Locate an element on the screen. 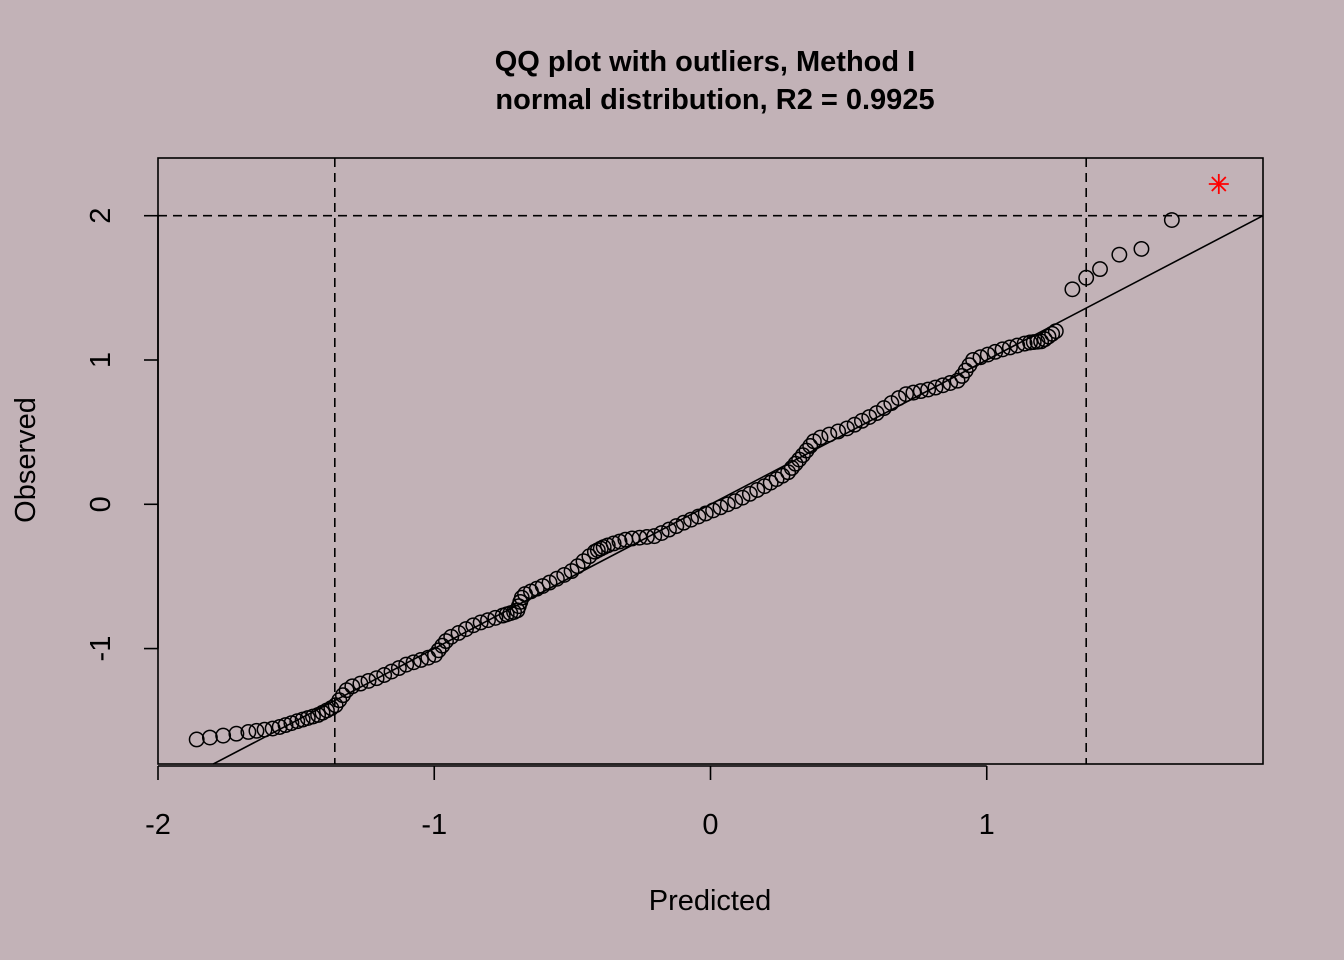  y-tick-label: -1 is located at coordinates (101, 649).